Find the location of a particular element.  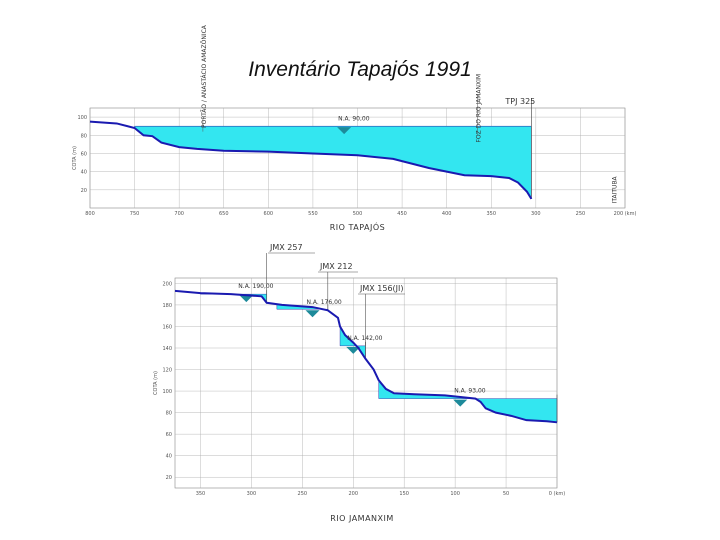

tapajos-riverbed-profile is located at coordinates (311, 160).